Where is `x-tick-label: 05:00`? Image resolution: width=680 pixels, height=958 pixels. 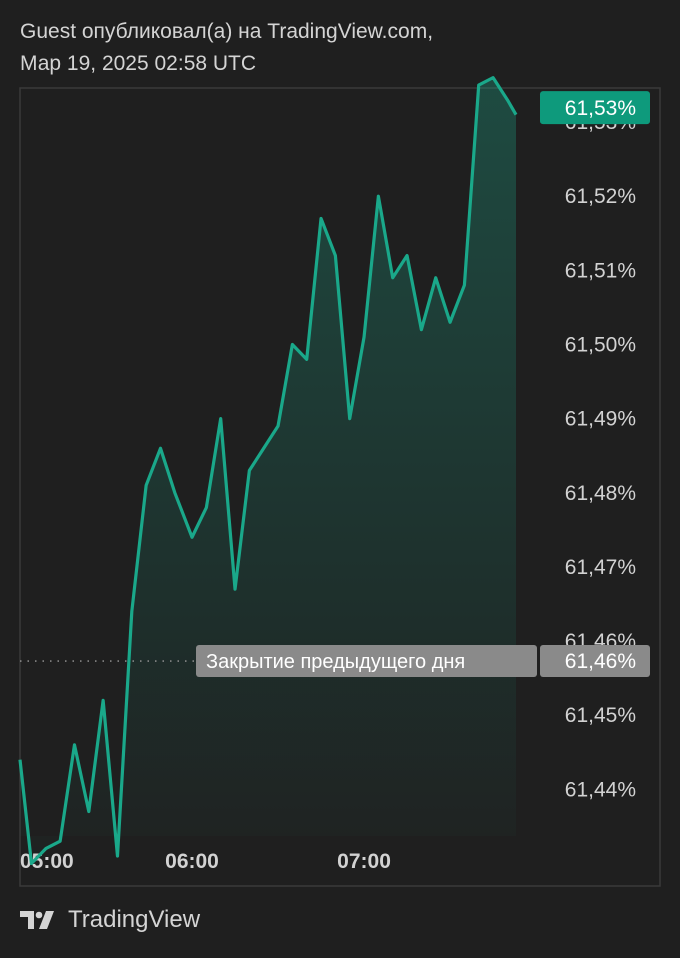
x-tick-label: 05:00 is located at coordinates (47, 861).